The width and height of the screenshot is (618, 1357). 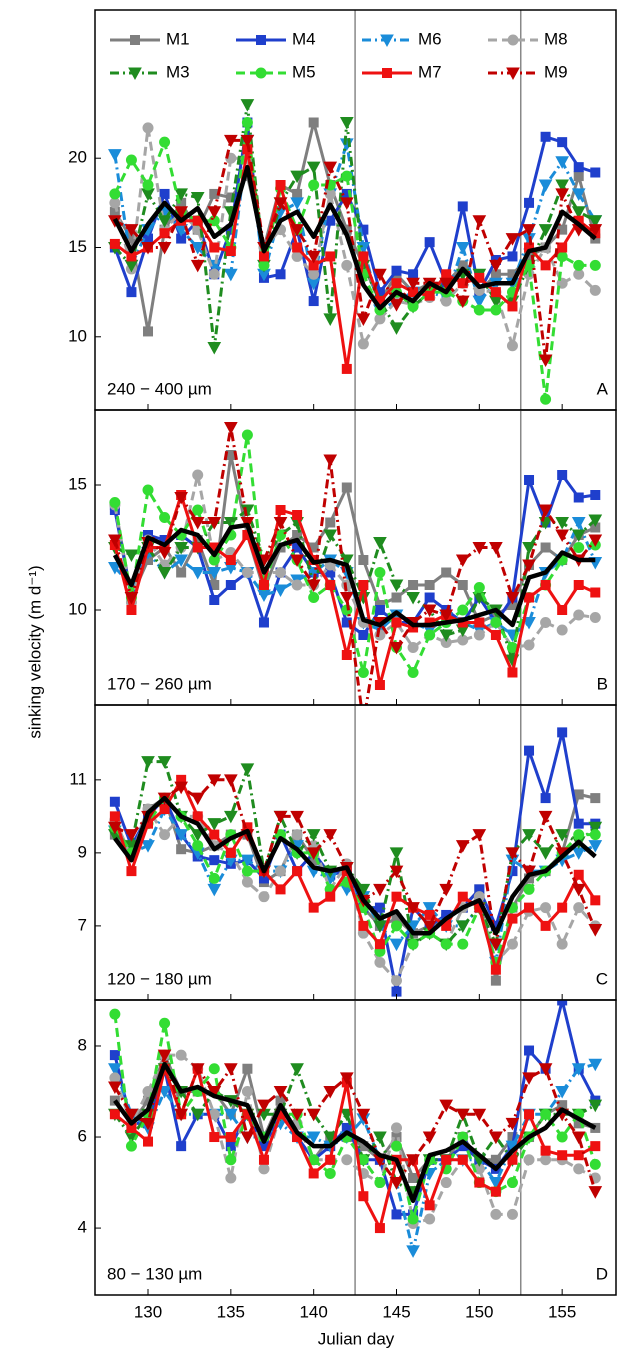 What do you see at coordinates (178, 38) in the screenshot?
I see `legend-label: M1` at bounding box center [178, 38].